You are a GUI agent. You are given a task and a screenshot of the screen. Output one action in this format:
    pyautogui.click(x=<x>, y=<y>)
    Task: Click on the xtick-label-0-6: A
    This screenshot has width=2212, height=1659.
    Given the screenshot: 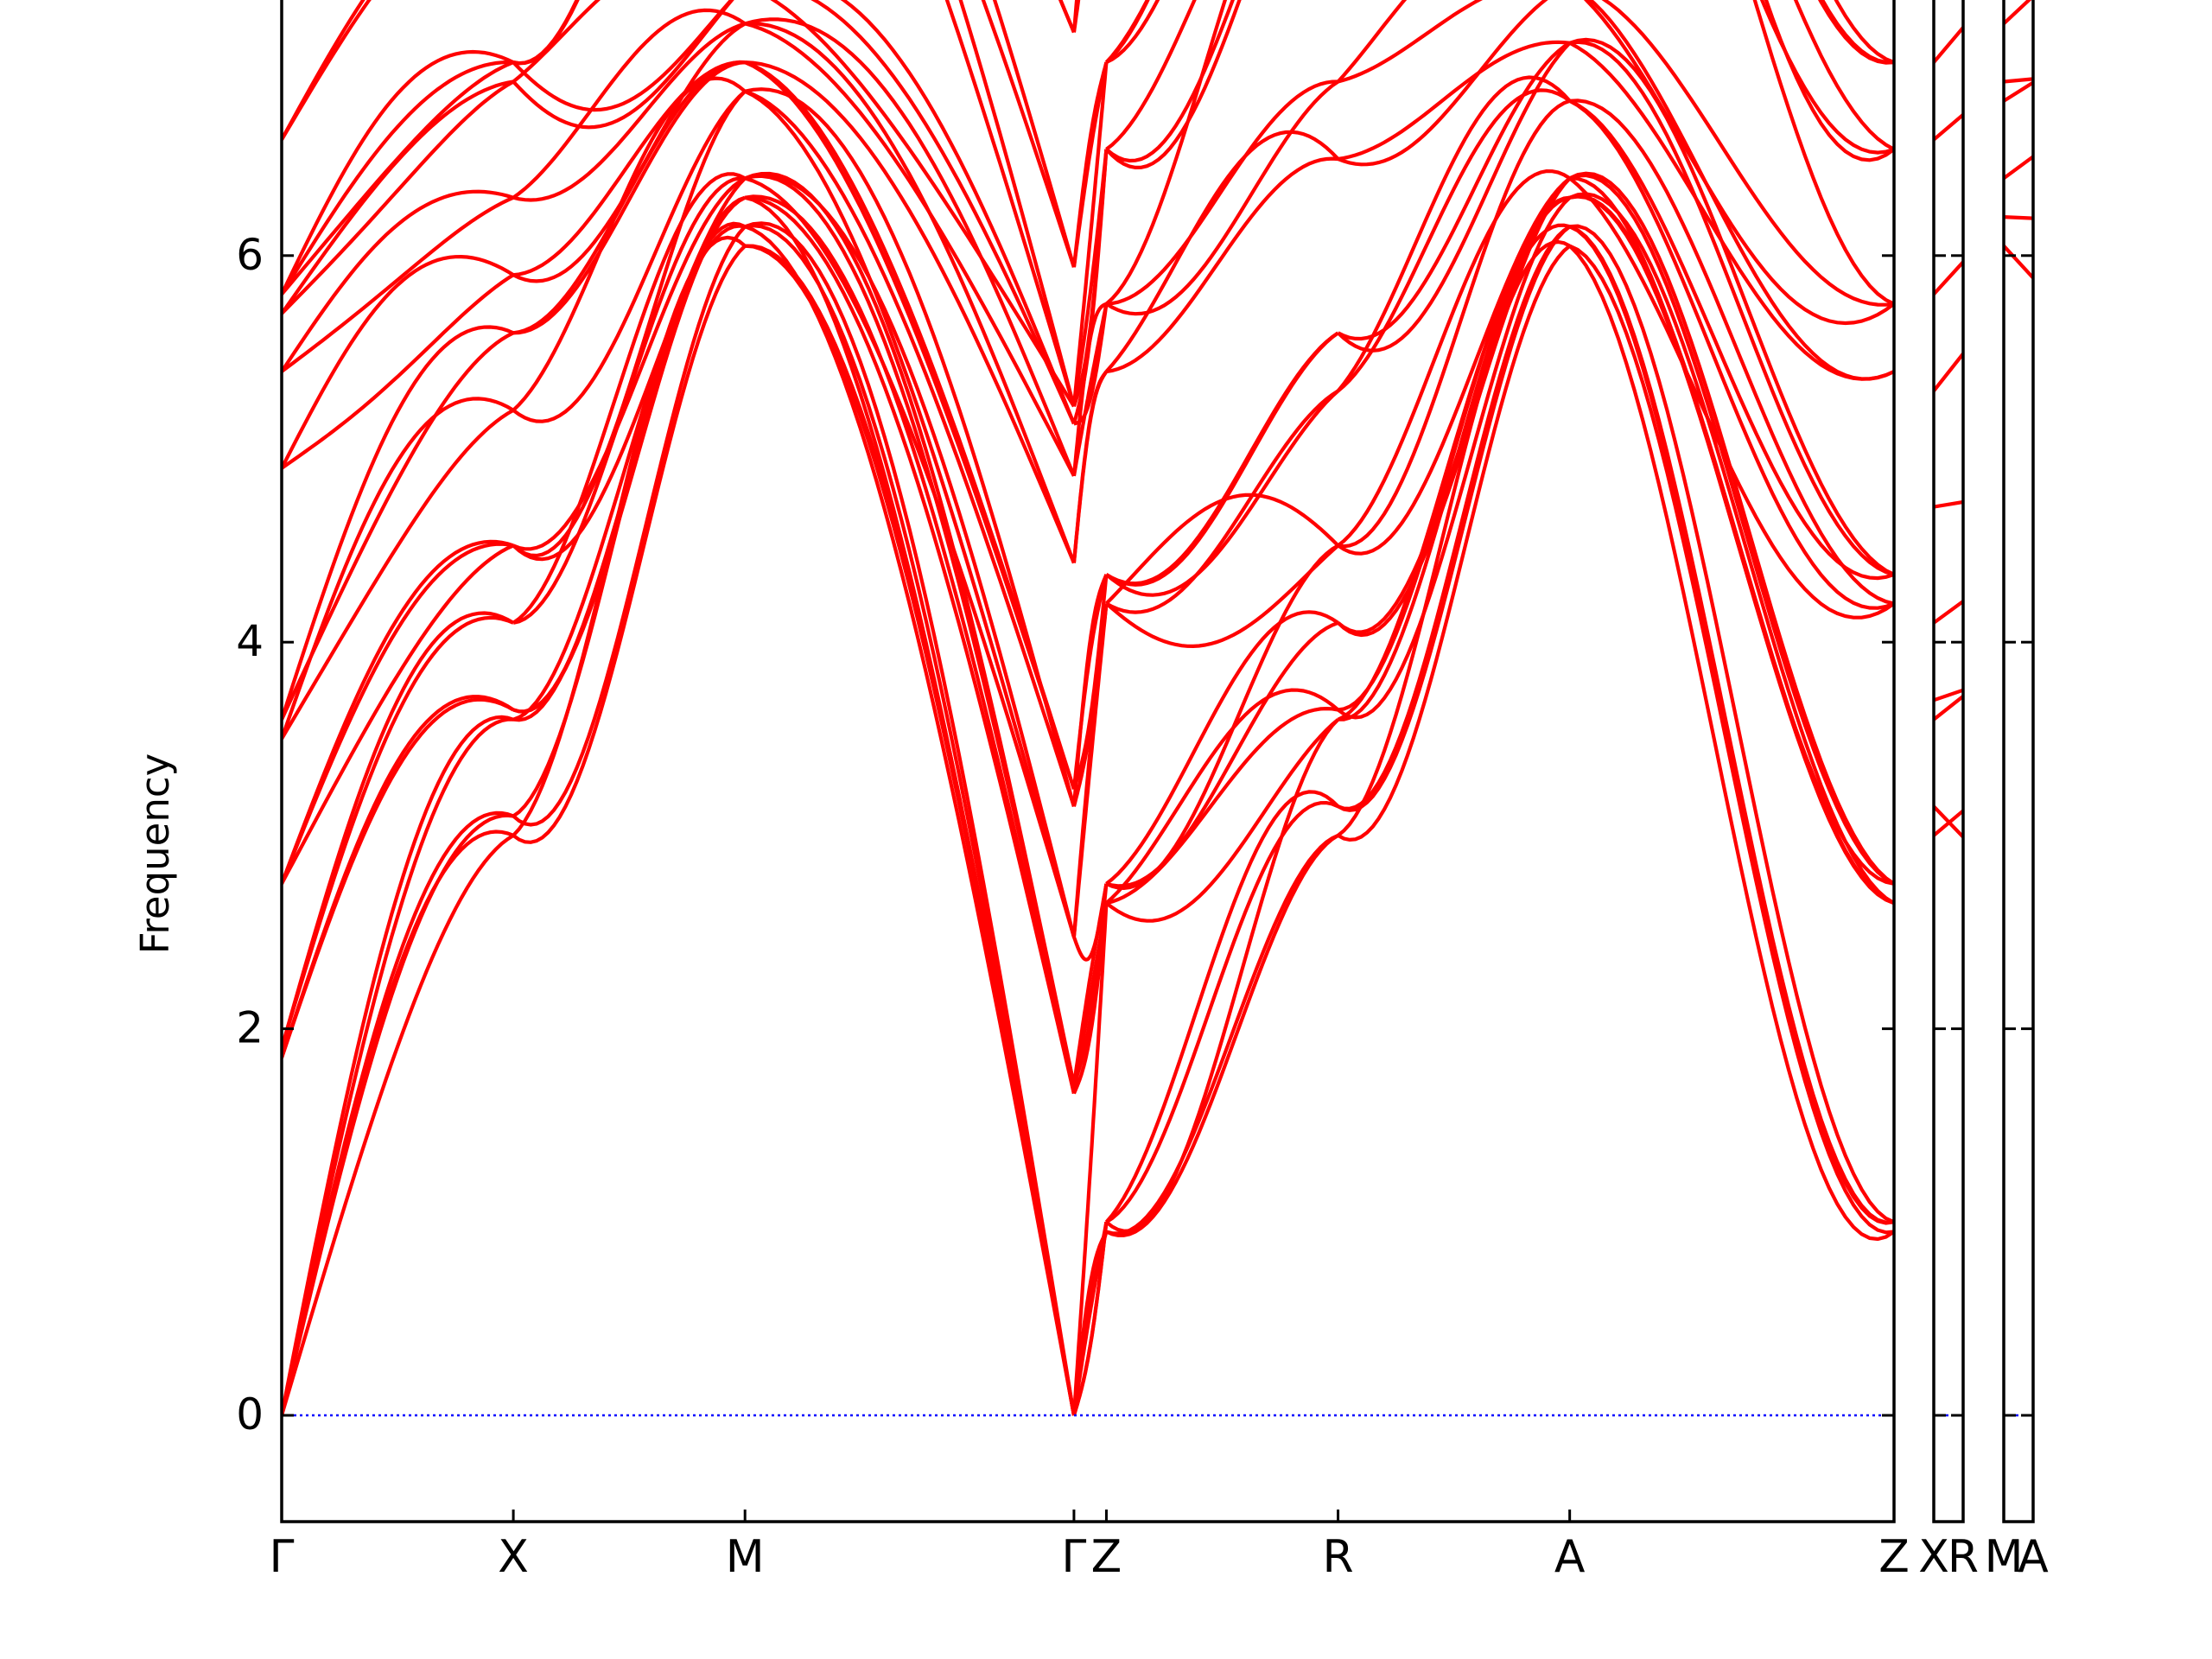 What is the action you would take?
    pyautogui.click(x=1570, y=1557)
    